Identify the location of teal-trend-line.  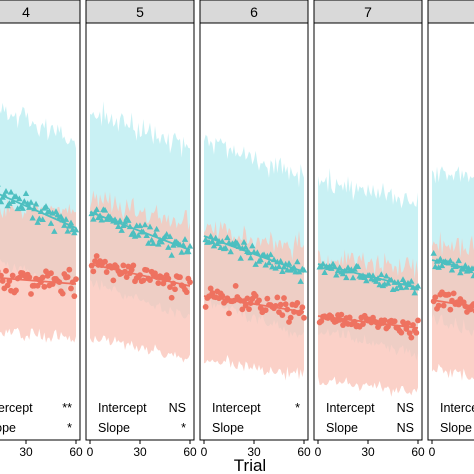
(38, 211).